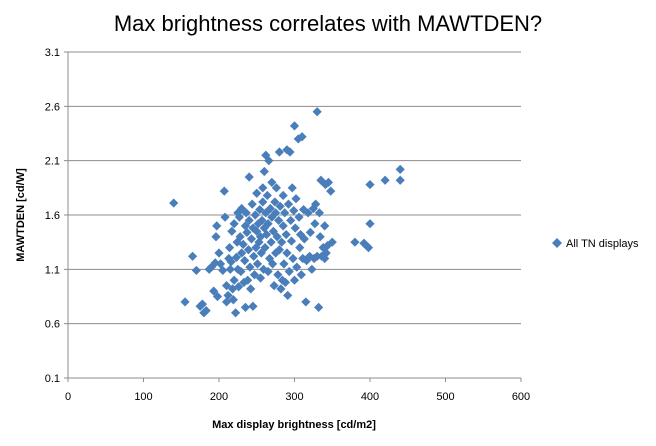 The height and width of the screenshot is (446, 656). Describe the element at coordinates (21, 215) in the screenshot. I see `y-axis-label: MAWTDEN [cd/W]` at that location.